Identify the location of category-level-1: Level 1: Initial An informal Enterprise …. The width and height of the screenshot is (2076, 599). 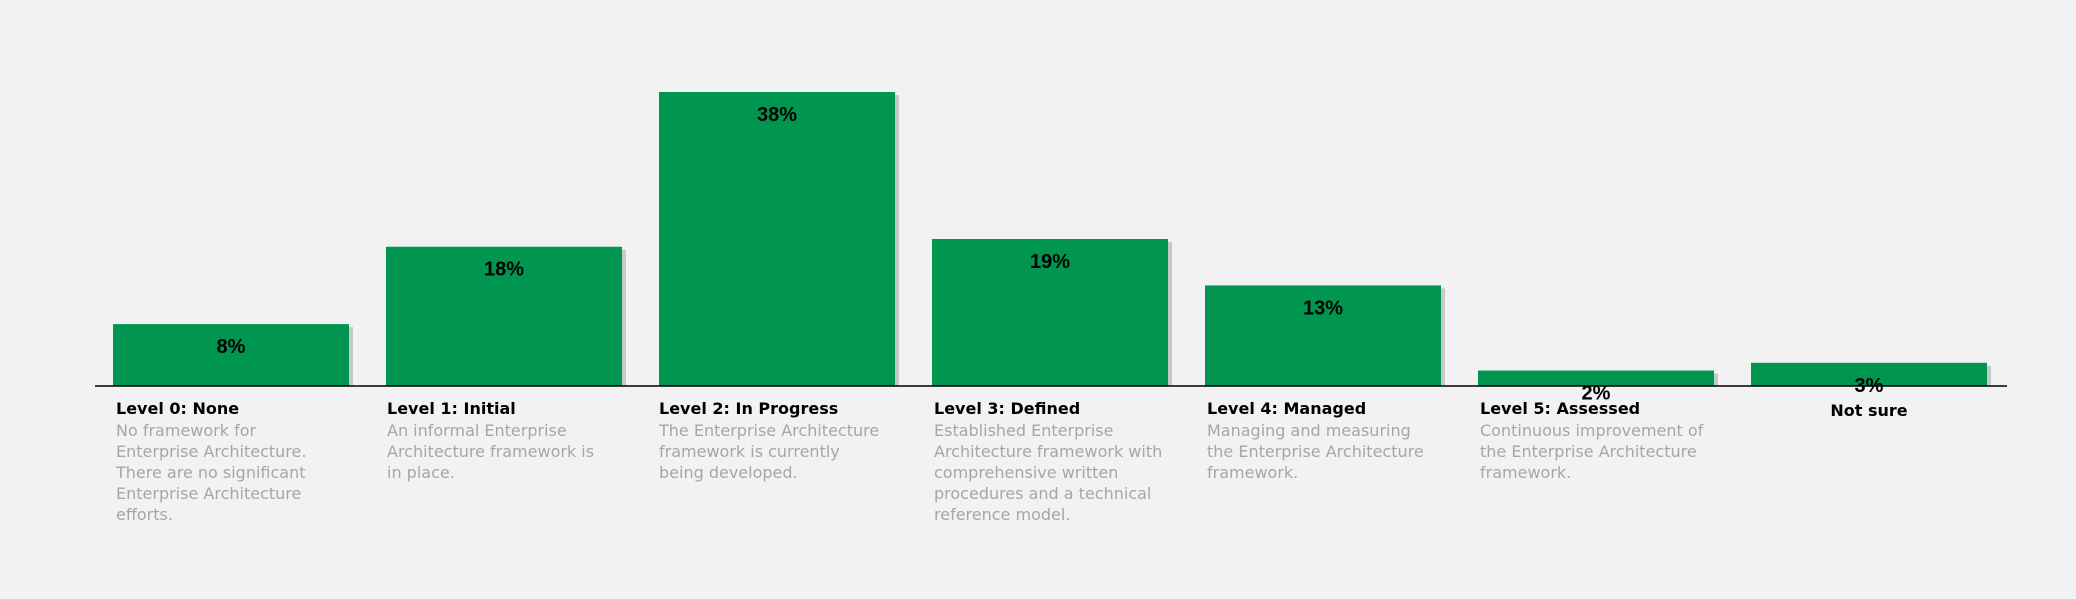
(499, 440).